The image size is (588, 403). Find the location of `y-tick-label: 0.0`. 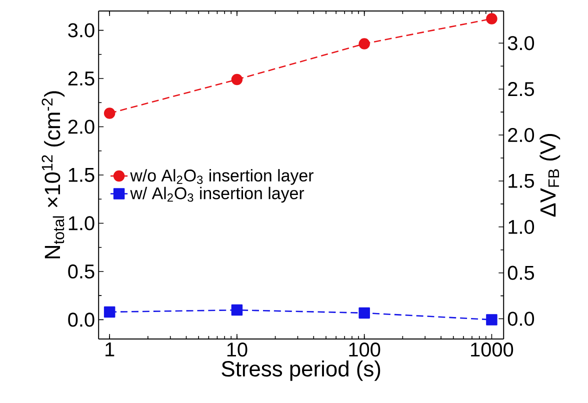

y-tick-label: 0.0 is located at coordinates (81, 319).